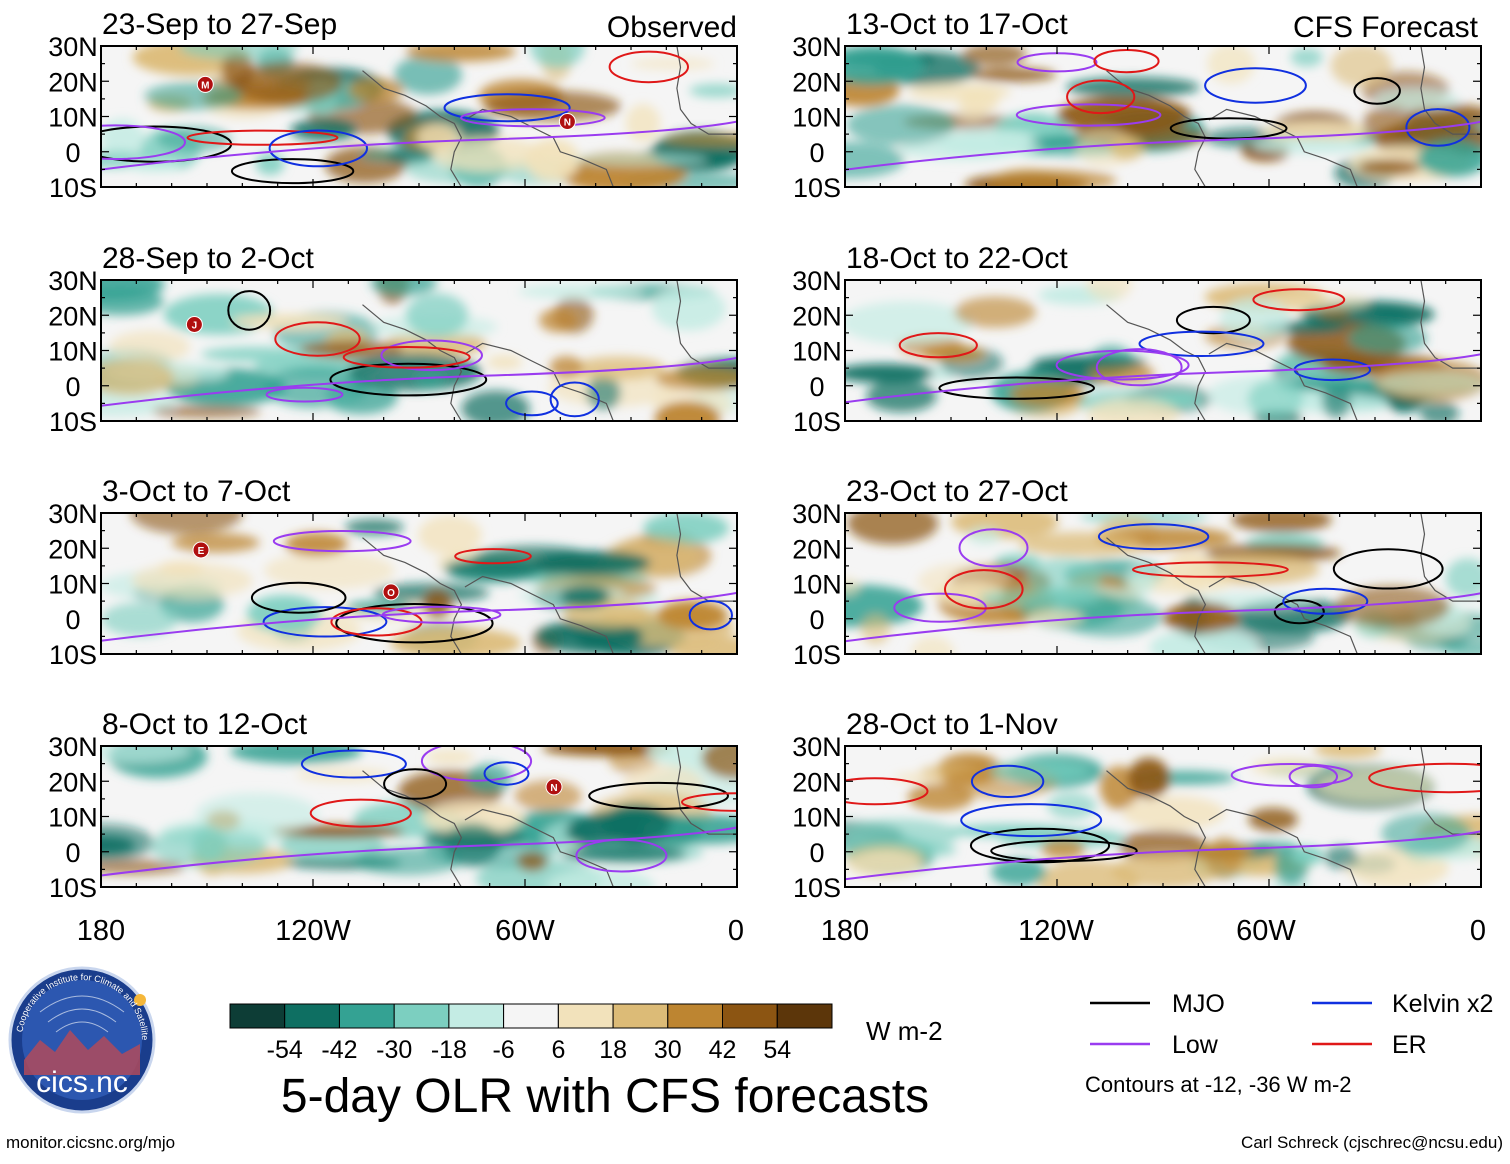 The width and height of the screenshot is (1510, 1164). I want to click on colorbar-tick-label: -54, so click(285, 1050).